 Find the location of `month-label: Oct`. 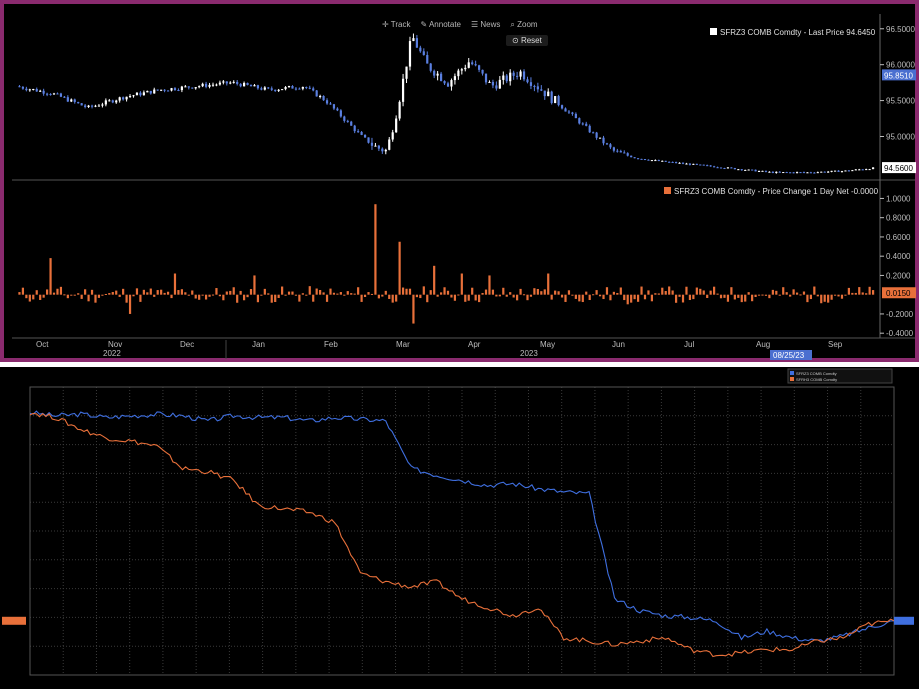

month-label: Oct is located at coordinates (42, 344).